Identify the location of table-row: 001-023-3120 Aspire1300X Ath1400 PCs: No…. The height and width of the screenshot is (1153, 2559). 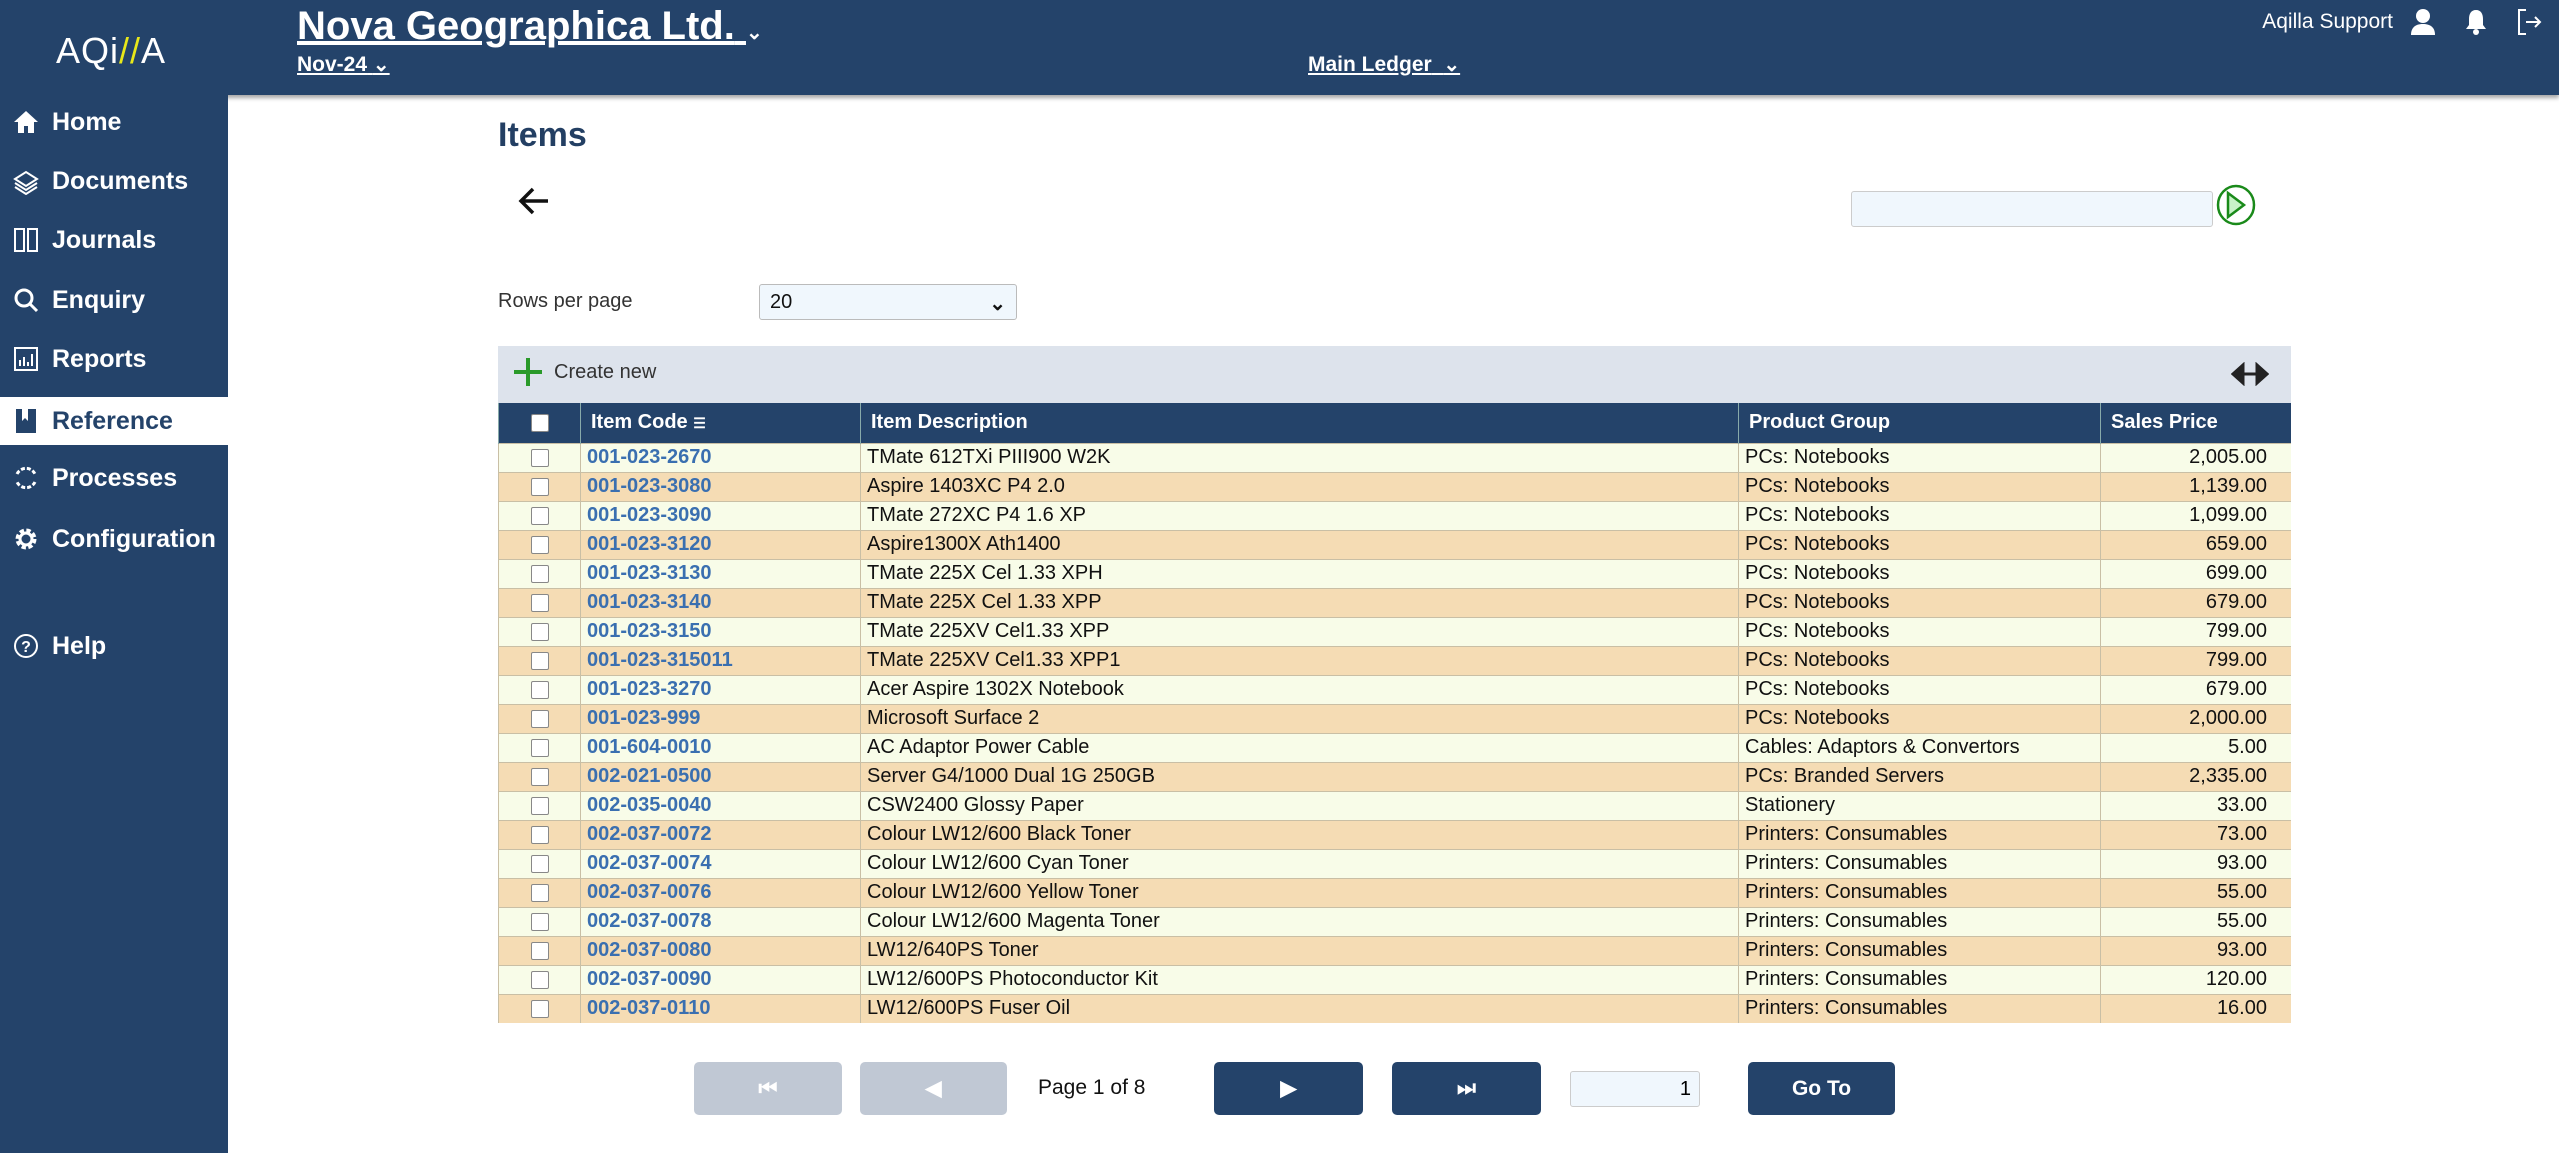
(1394, 544).